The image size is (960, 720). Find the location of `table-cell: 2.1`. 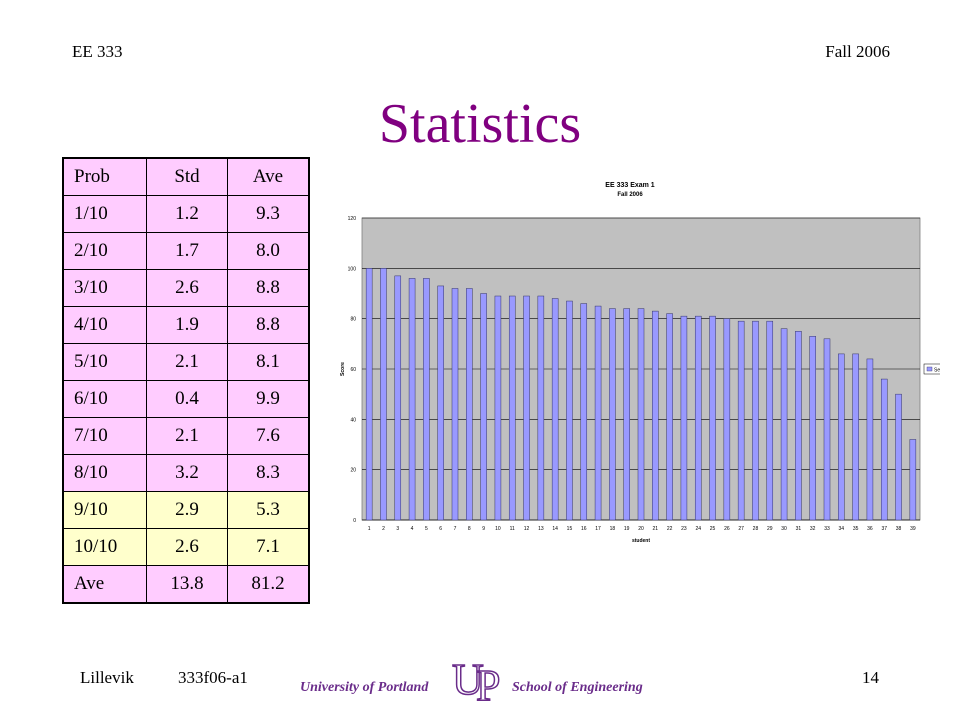

table-cell: 2.1 is located at coordinates (187, 436).